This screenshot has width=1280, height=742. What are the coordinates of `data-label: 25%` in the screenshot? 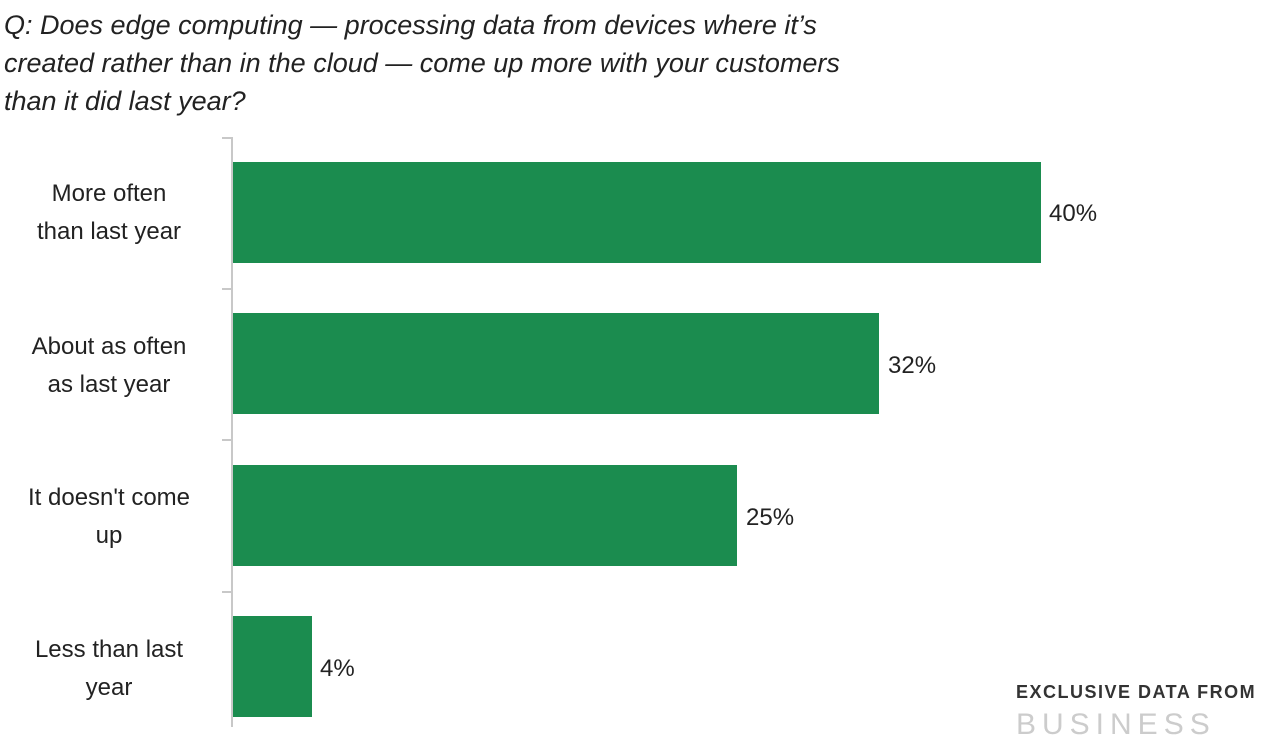 It's located at (770, 517).